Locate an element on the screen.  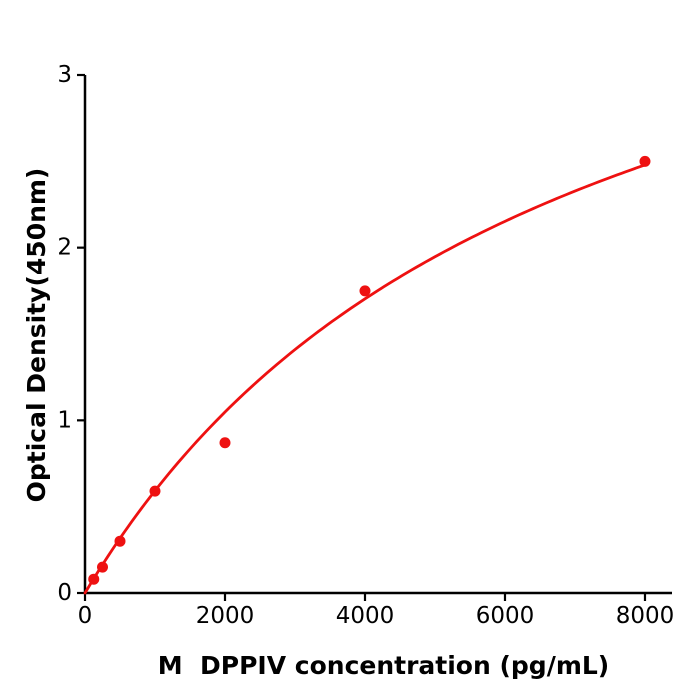
x-tick-label: 2000 is located at coordinates (225, 616).